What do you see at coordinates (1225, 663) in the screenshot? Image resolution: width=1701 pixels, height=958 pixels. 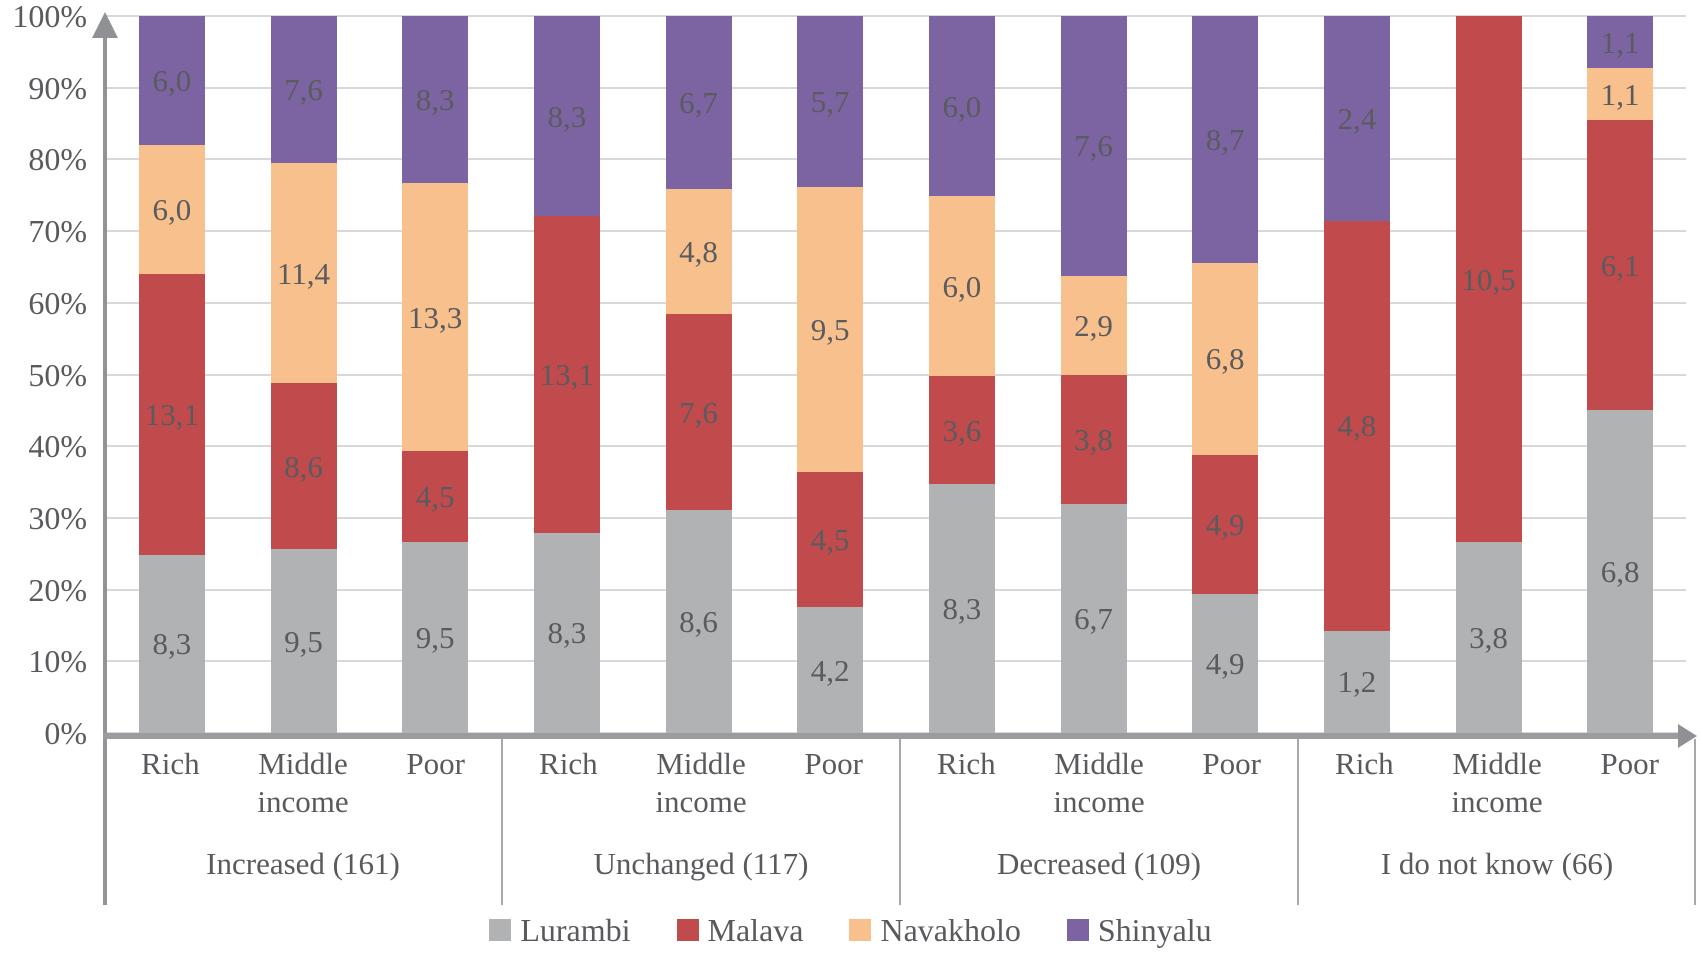 I see `bar-segment-lurambi: 4,9` at bounding box center [1225, 663].